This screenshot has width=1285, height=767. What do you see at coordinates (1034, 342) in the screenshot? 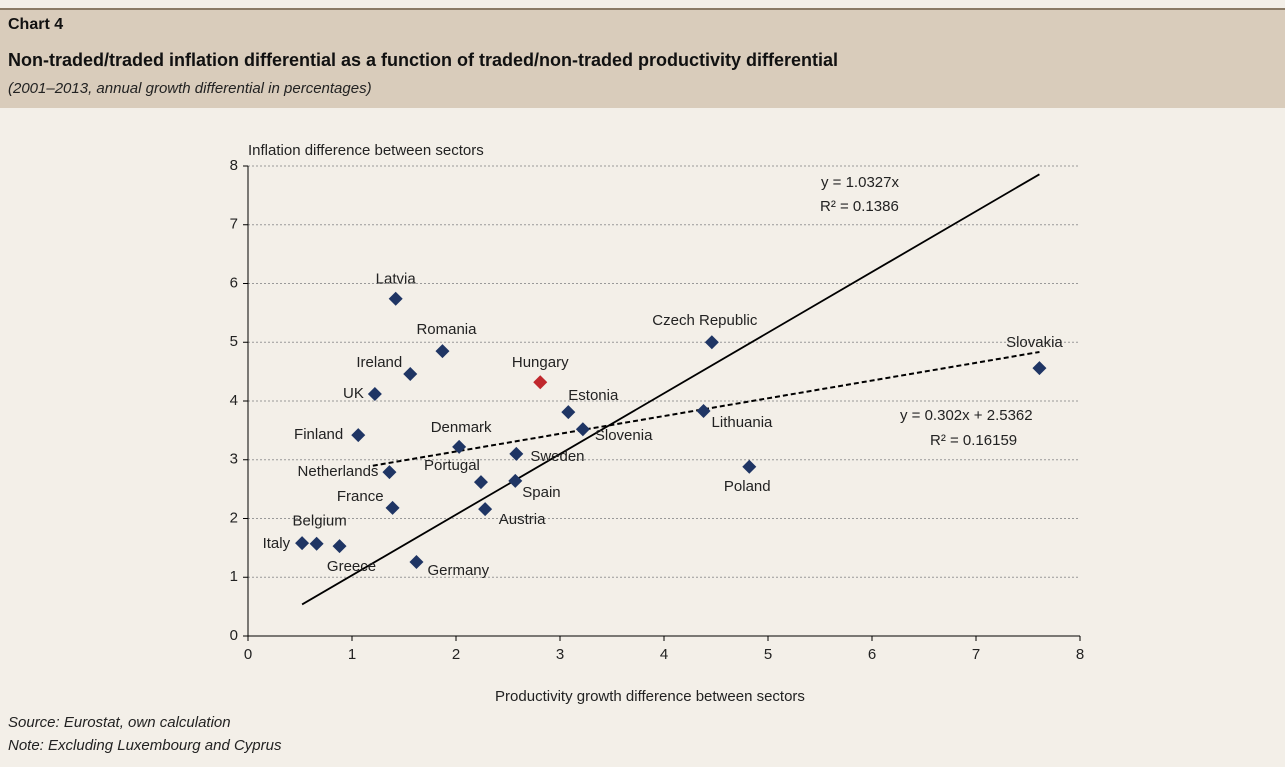
I see `point-label: Slovakia` at bounding box center [1034, 342].